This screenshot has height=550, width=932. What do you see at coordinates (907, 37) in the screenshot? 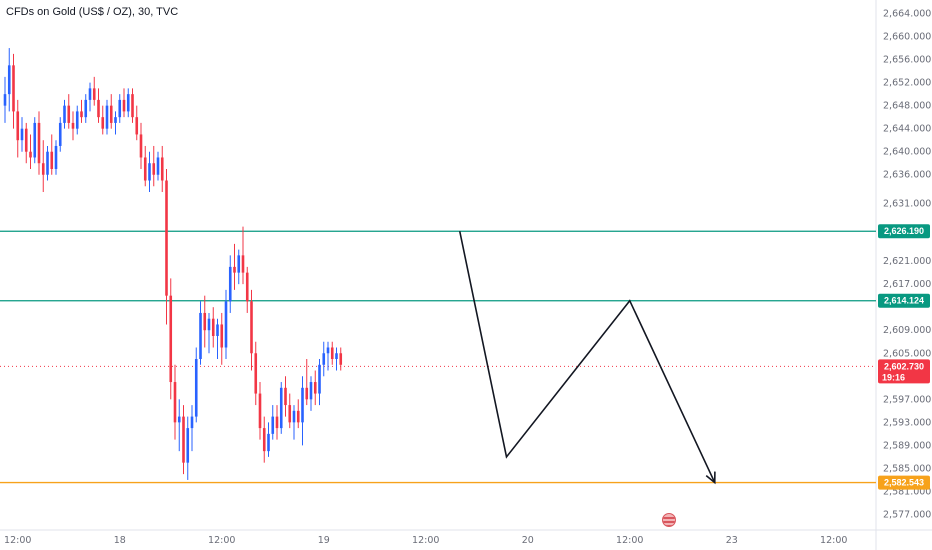
I see `price-tick-label: 2,660.000` at bounding box center [907, 37].